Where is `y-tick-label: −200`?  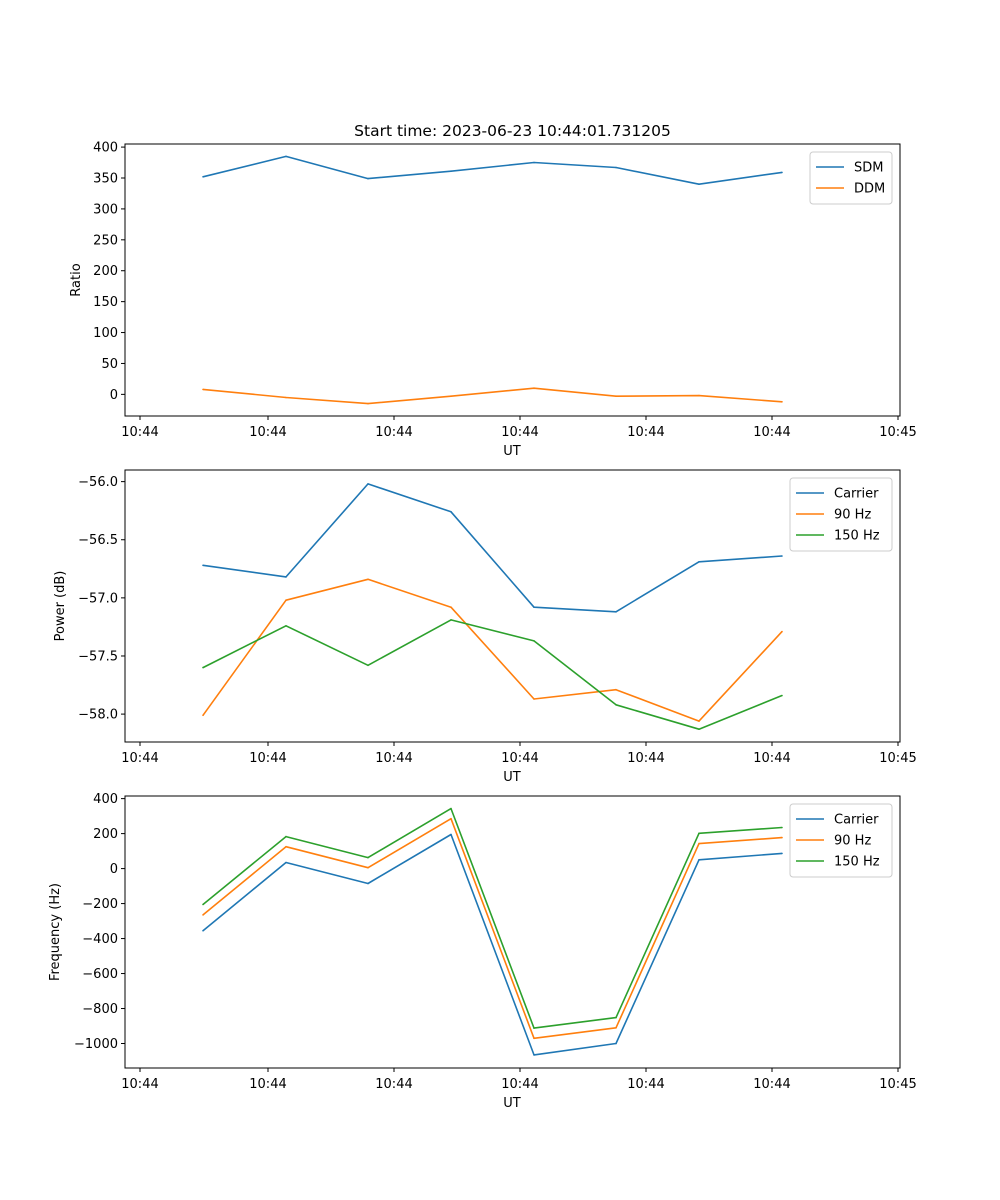 y-tick-label: −200 is located at coordinates (100, 904).